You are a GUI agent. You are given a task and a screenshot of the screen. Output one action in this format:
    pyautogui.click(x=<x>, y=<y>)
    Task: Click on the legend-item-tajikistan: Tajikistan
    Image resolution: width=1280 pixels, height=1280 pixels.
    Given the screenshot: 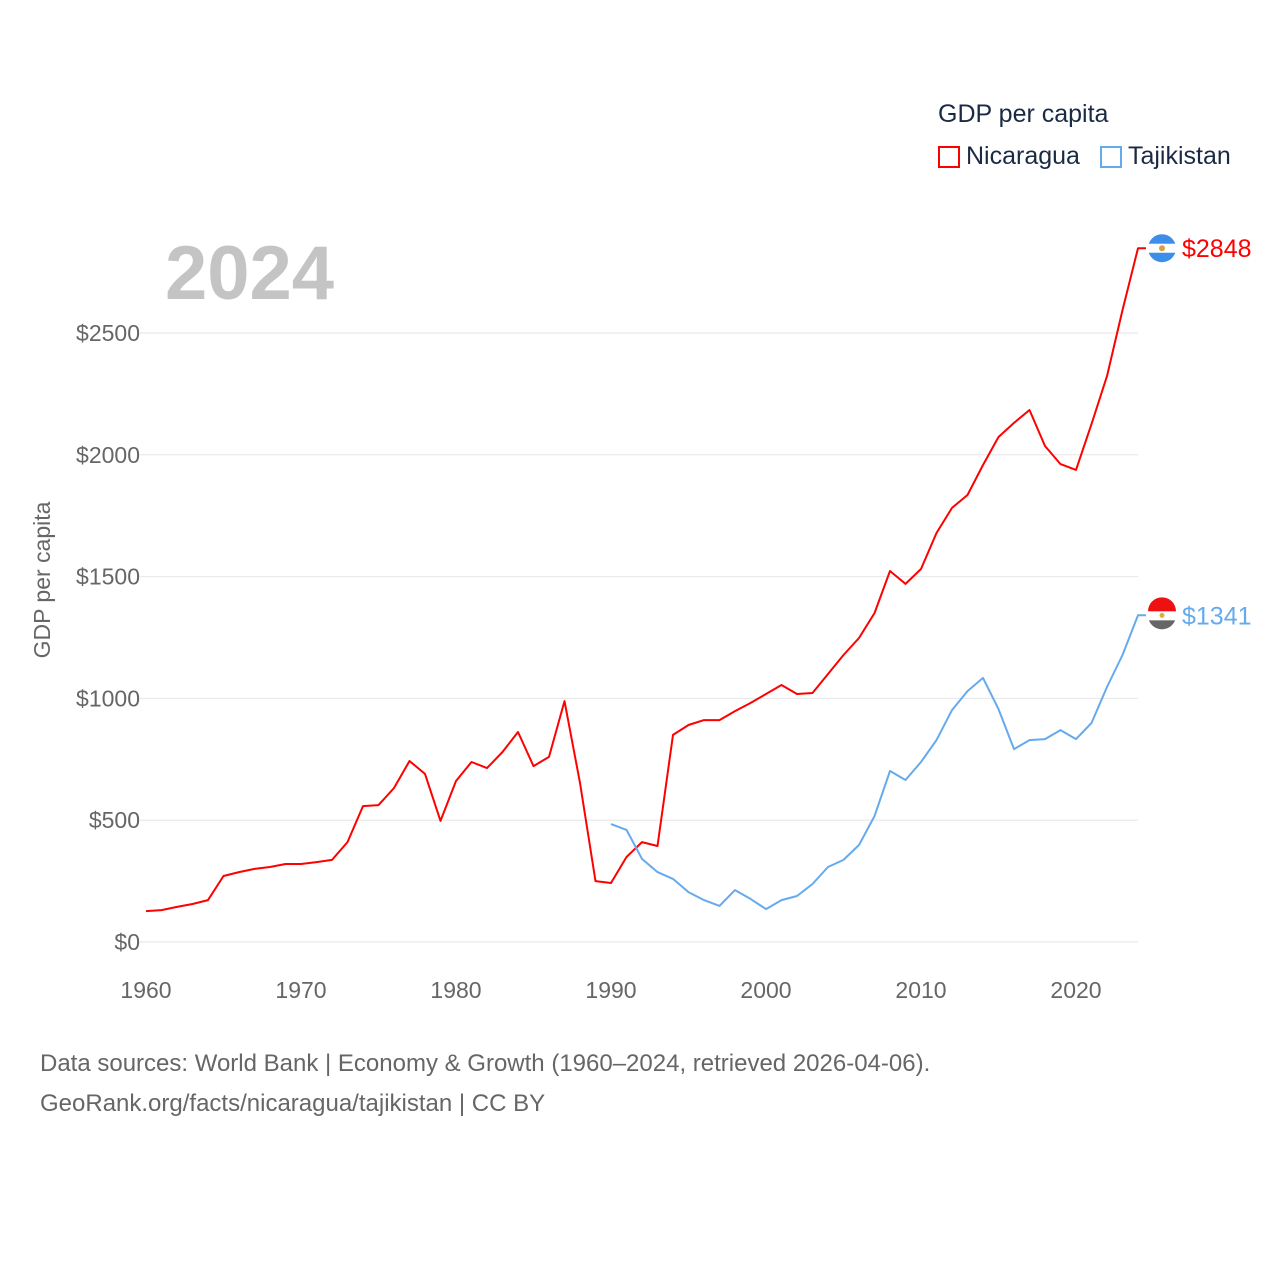 What is the action you would take?
    pyautogui.click(x=1165, y=156)
    